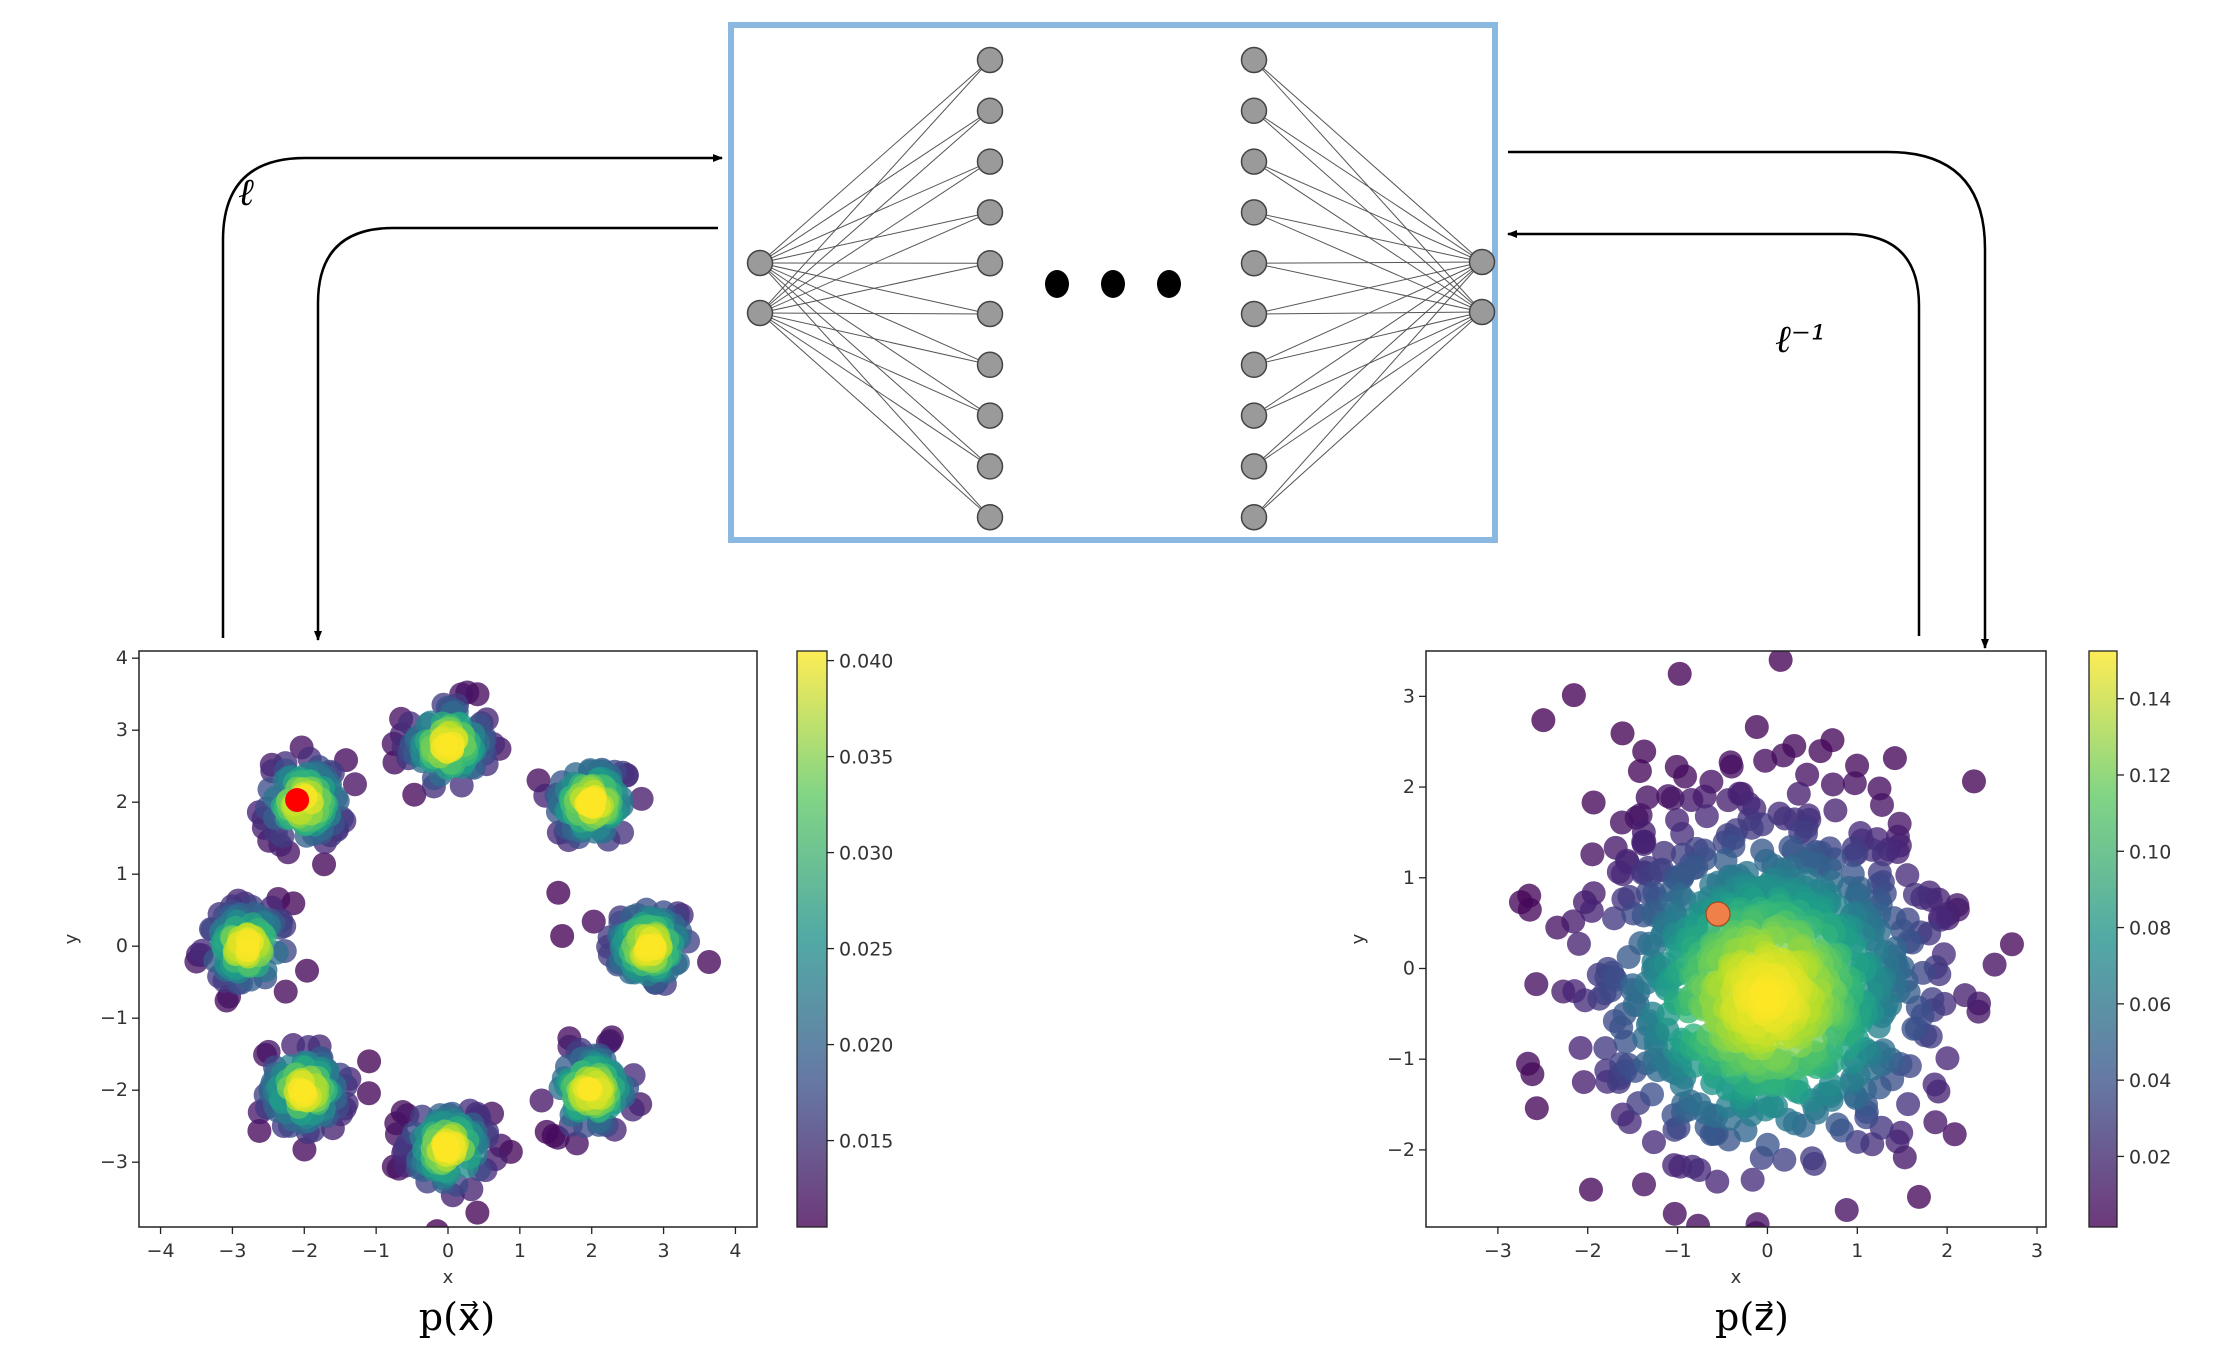 Image resolution: width=2230 pixels, height=1364 pixels. I want to click on scatter-points, so click(453, 953).